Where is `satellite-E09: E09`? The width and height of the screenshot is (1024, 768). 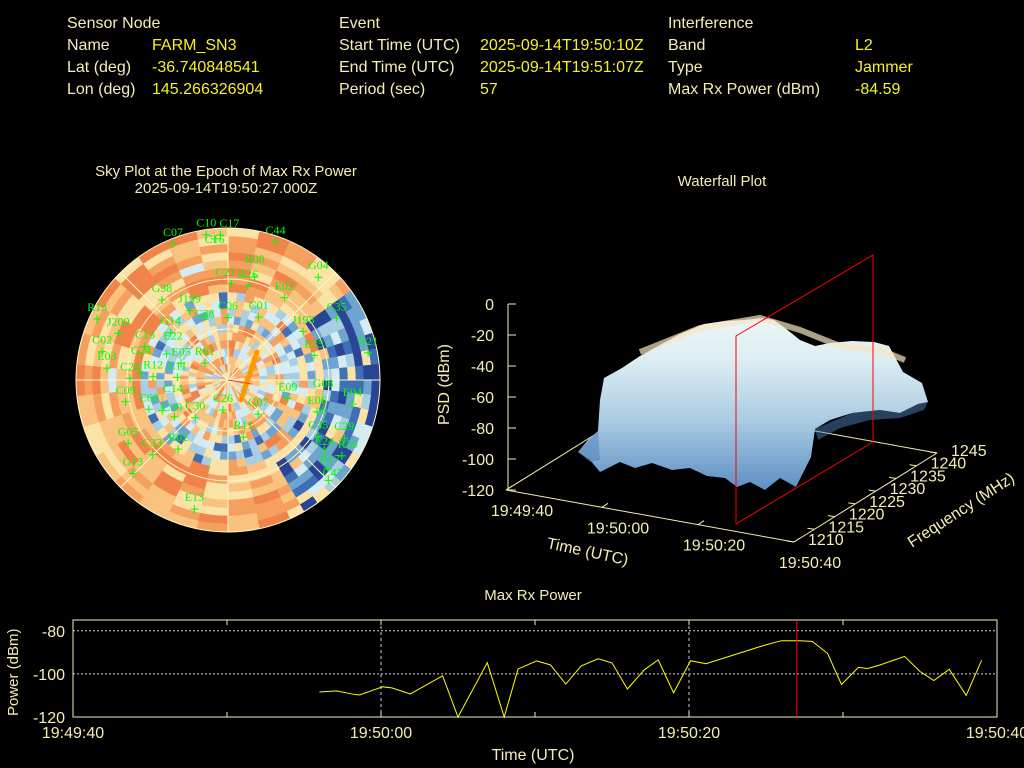 satellite-E09: E09 is located at coordinates (287, 391).